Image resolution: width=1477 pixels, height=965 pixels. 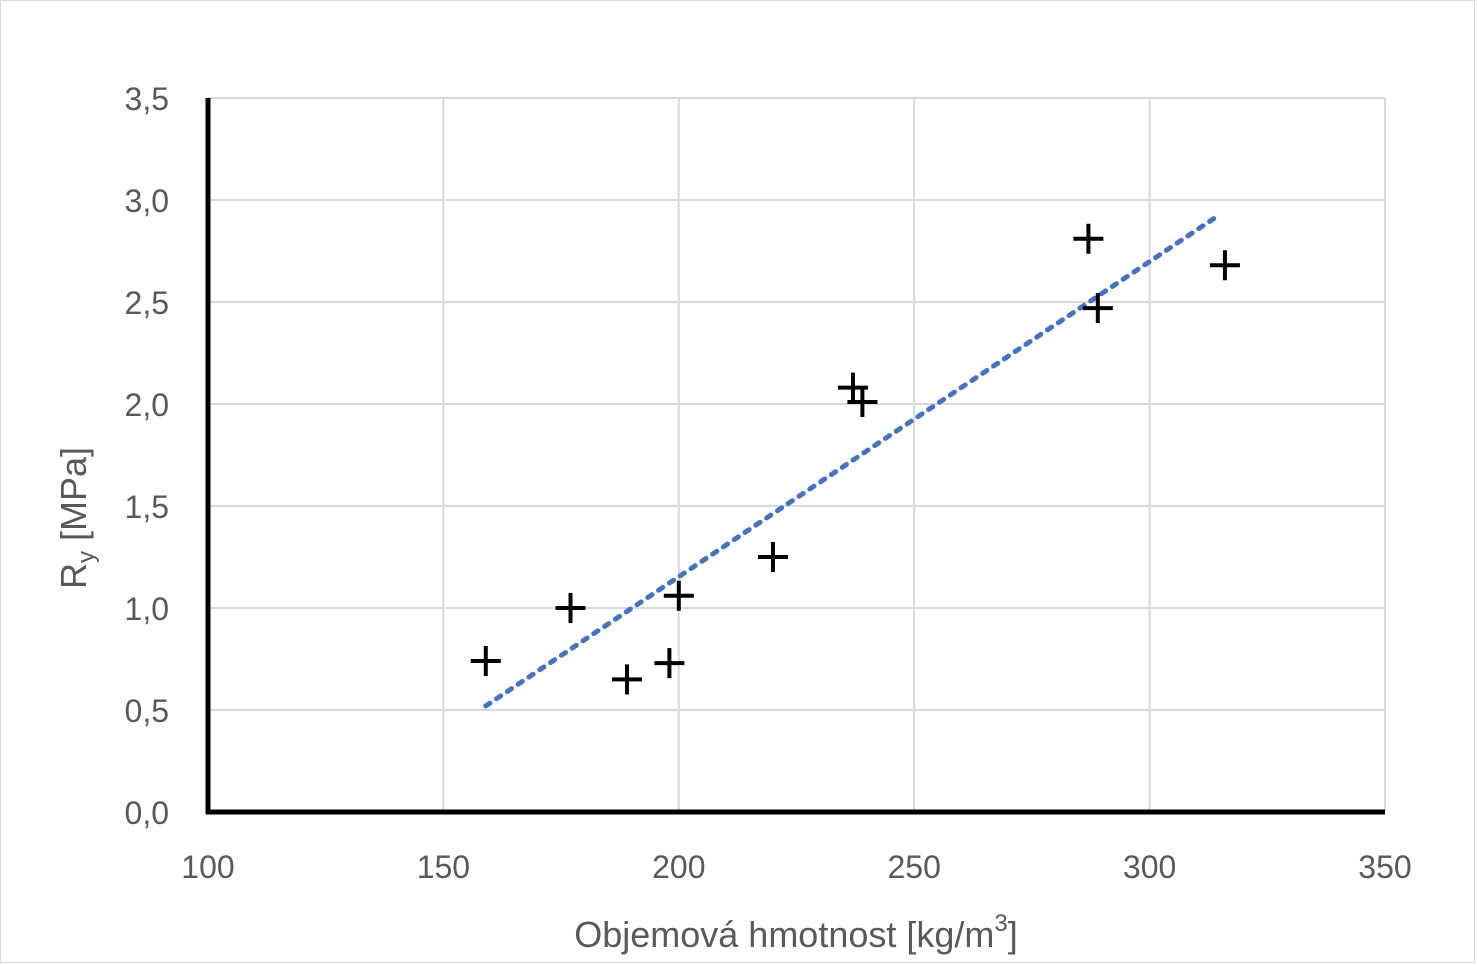 I want to click on x-tick-label: 100, so click(x=207, y=867).